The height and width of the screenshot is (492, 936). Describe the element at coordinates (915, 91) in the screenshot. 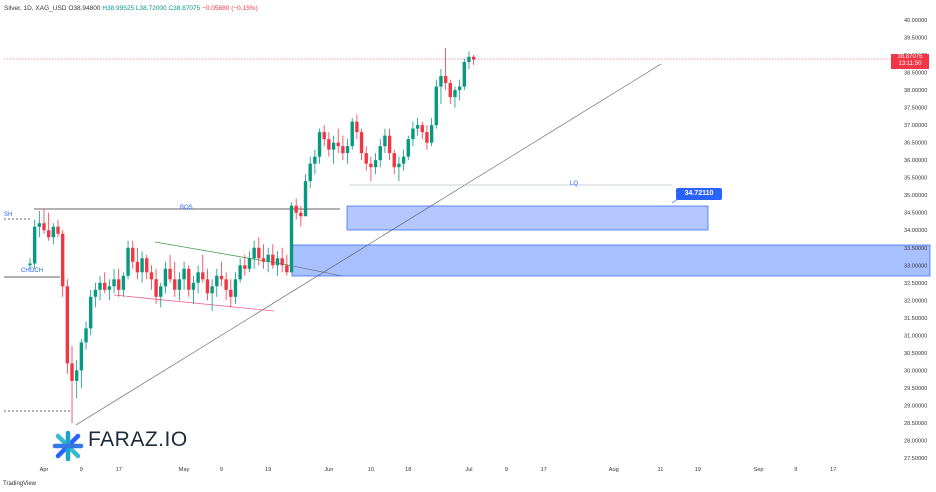

I see `y-tick-label: 38.00000` at that location.